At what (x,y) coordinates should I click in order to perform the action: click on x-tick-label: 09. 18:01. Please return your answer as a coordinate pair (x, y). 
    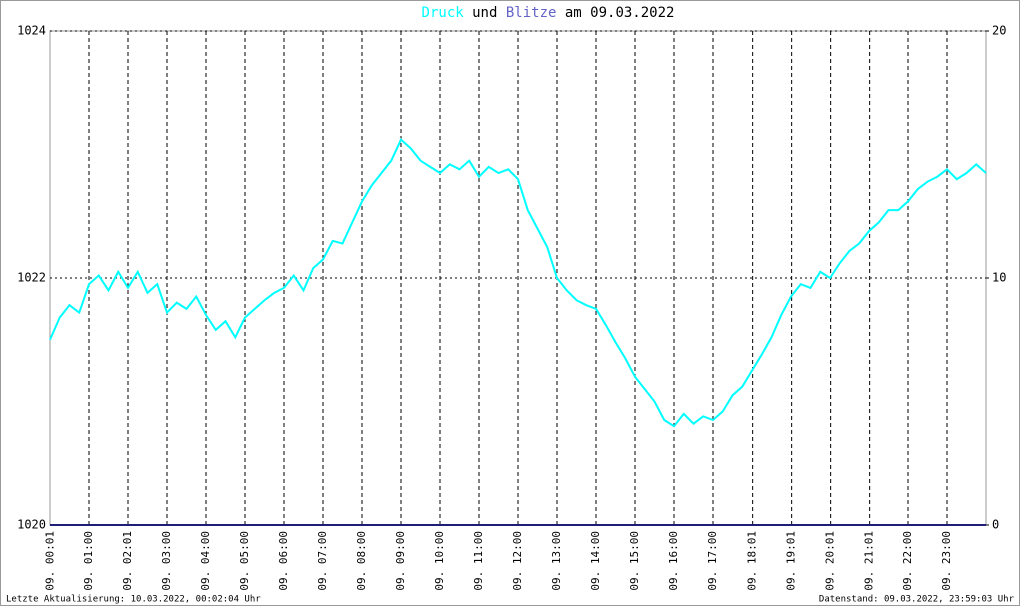
    Looking at the image, I should click on (752, 561).